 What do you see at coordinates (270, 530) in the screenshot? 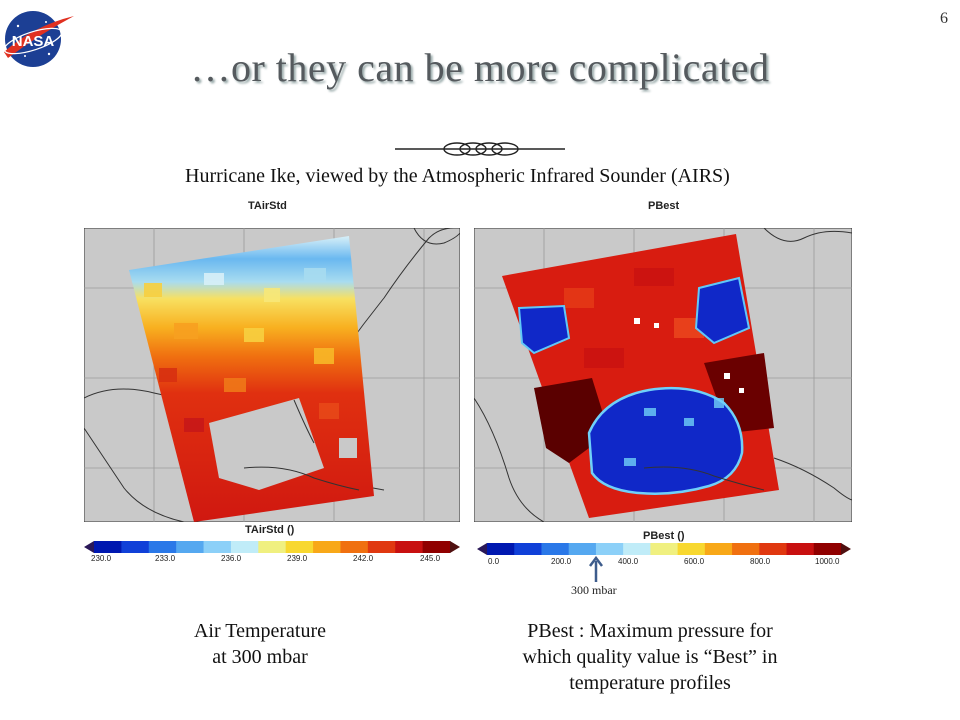
I see `left-colorbar-title: TAirStd ()` at bounding box center [270, 530].